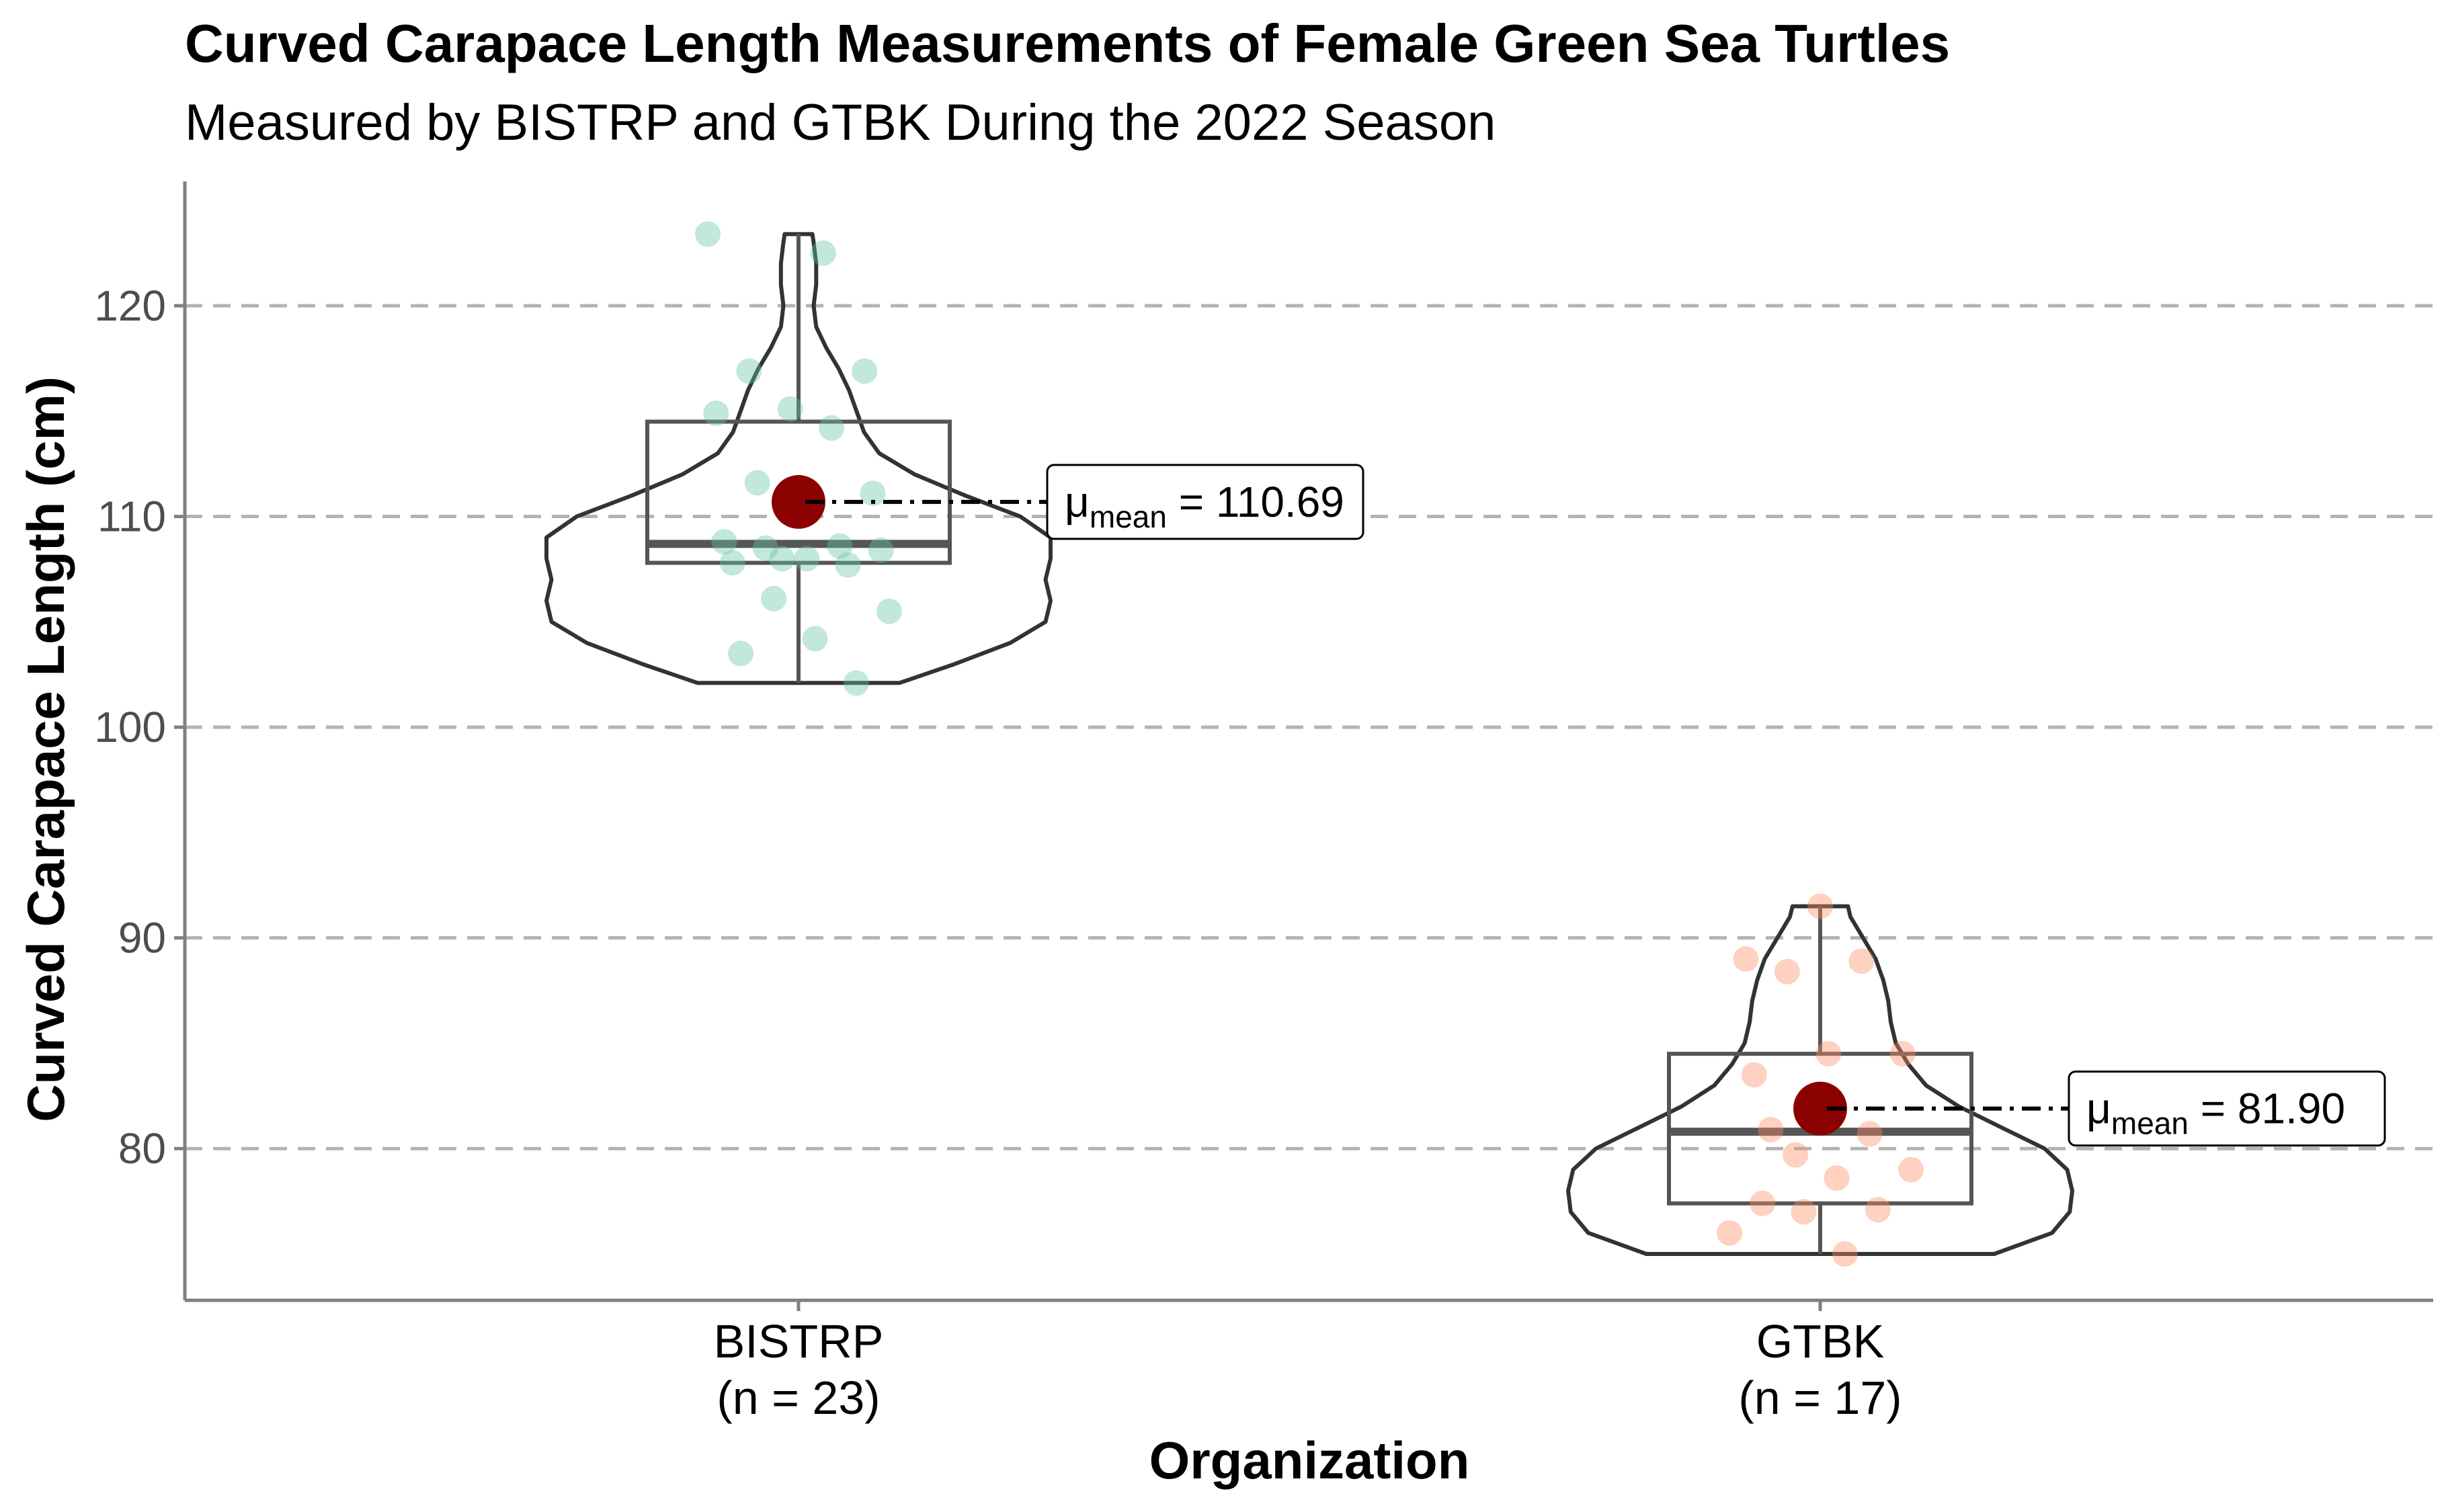  I want to click on violin-group-bistrp: μmean = 110.69, so click(954, 459).